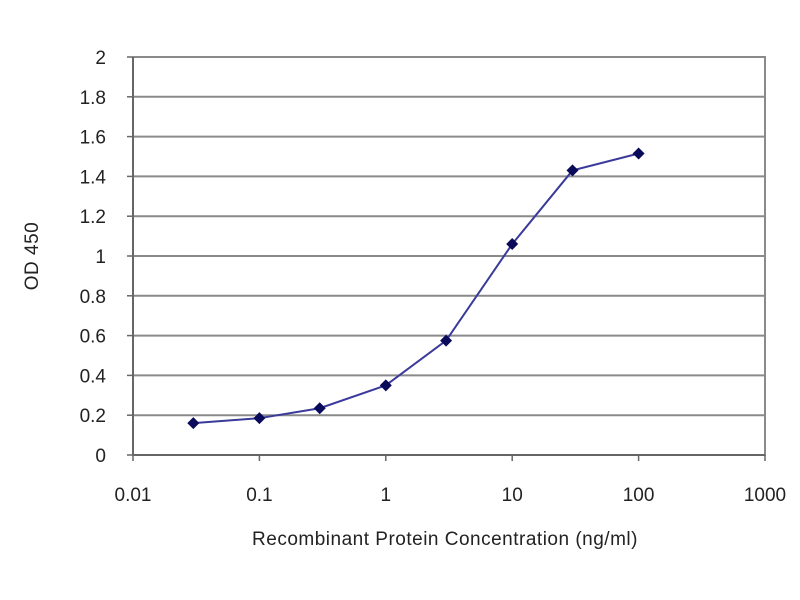 The height and width of the screenshot is (600, 800). Describe the element at coordinates (93, 177) in the screenshot. I see `y-tick-label: 1.4` at that location.